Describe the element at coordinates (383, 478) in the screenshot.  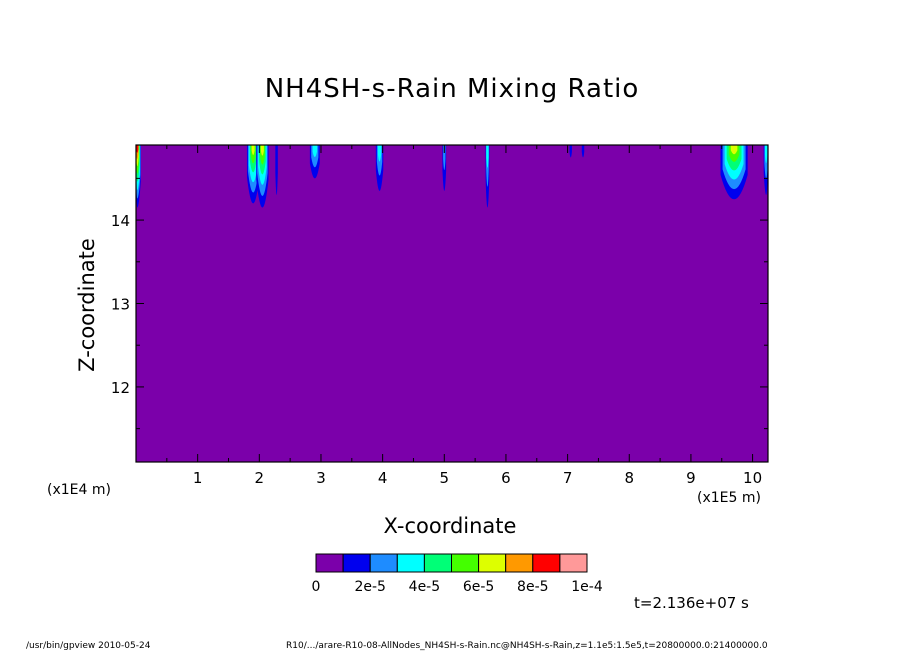
I see `x-tick-label: 4` at that location.